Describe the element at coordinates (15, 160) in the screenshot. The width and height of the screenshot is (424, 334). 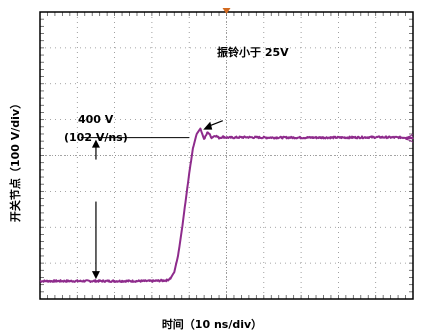
I see `y-axis-label: 开关节点（100 V/div）` at that location.